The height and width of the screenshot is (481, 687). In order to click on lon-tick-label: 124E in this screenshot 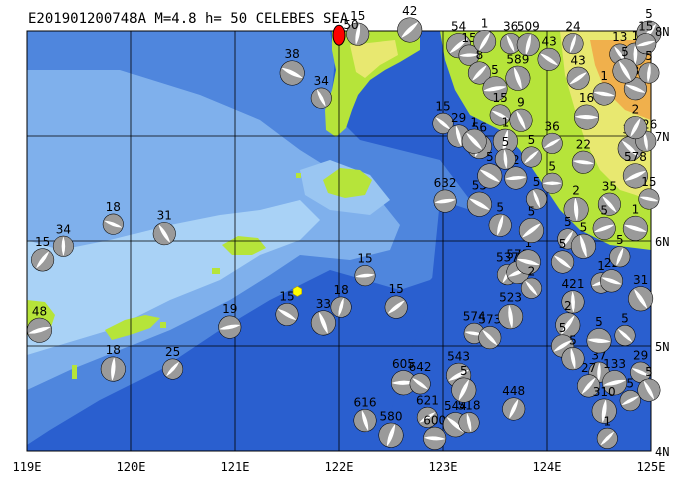, I will do `click(547, 467)`.